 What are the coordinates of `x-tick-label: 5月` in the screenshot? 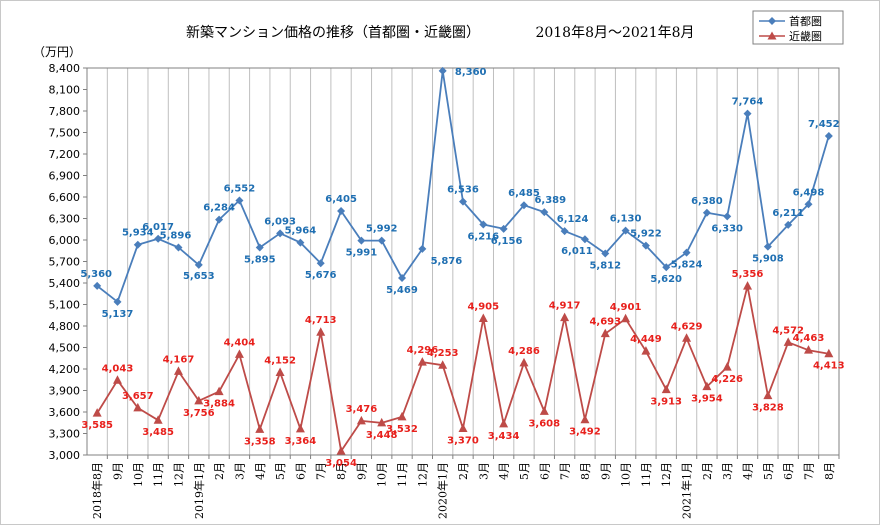 It's located at (280, 471).